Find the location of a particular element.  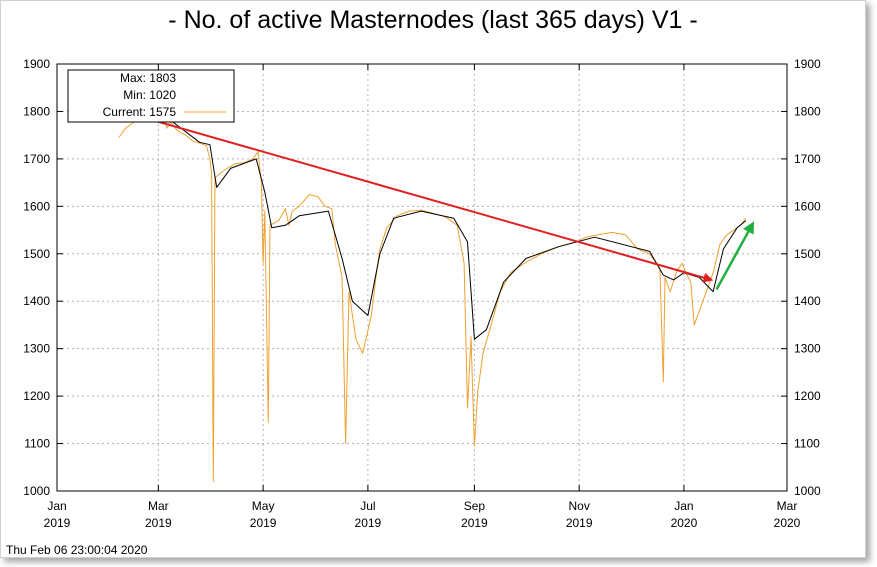

x-tick-label-month: May is located at coordinates (263, 506).